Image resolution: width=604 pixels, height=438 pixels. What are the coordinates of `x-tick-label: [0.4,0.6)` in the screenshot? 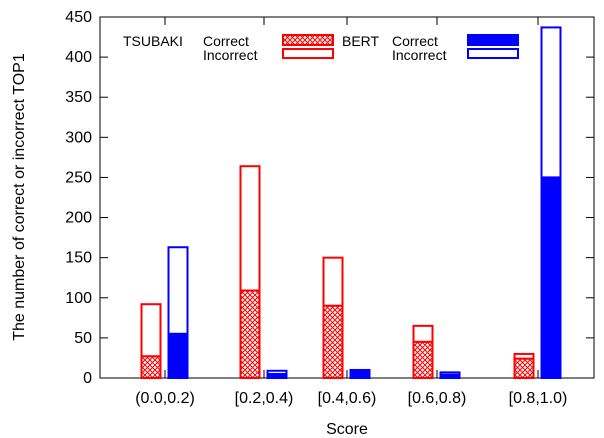 It's located at (347, 398).